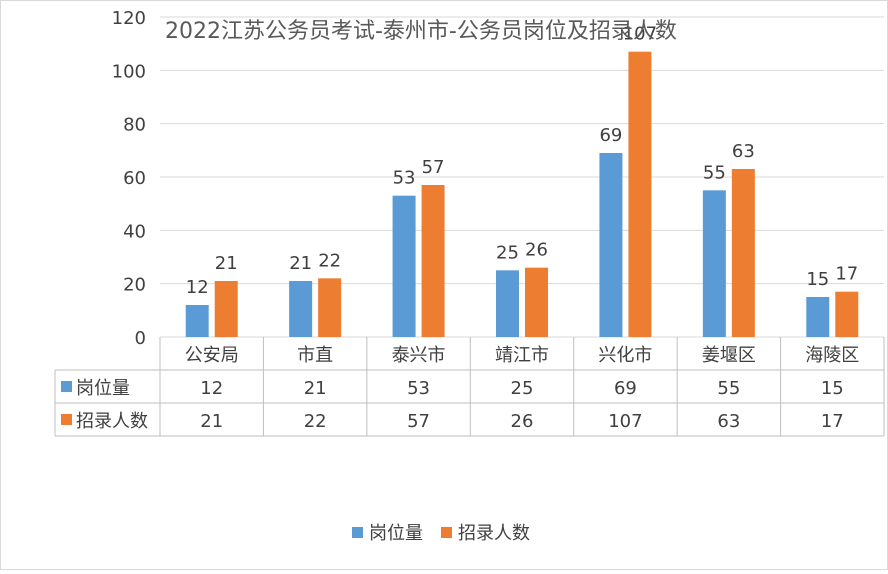  I want to click on table-cell: 25, so click(522, 388).